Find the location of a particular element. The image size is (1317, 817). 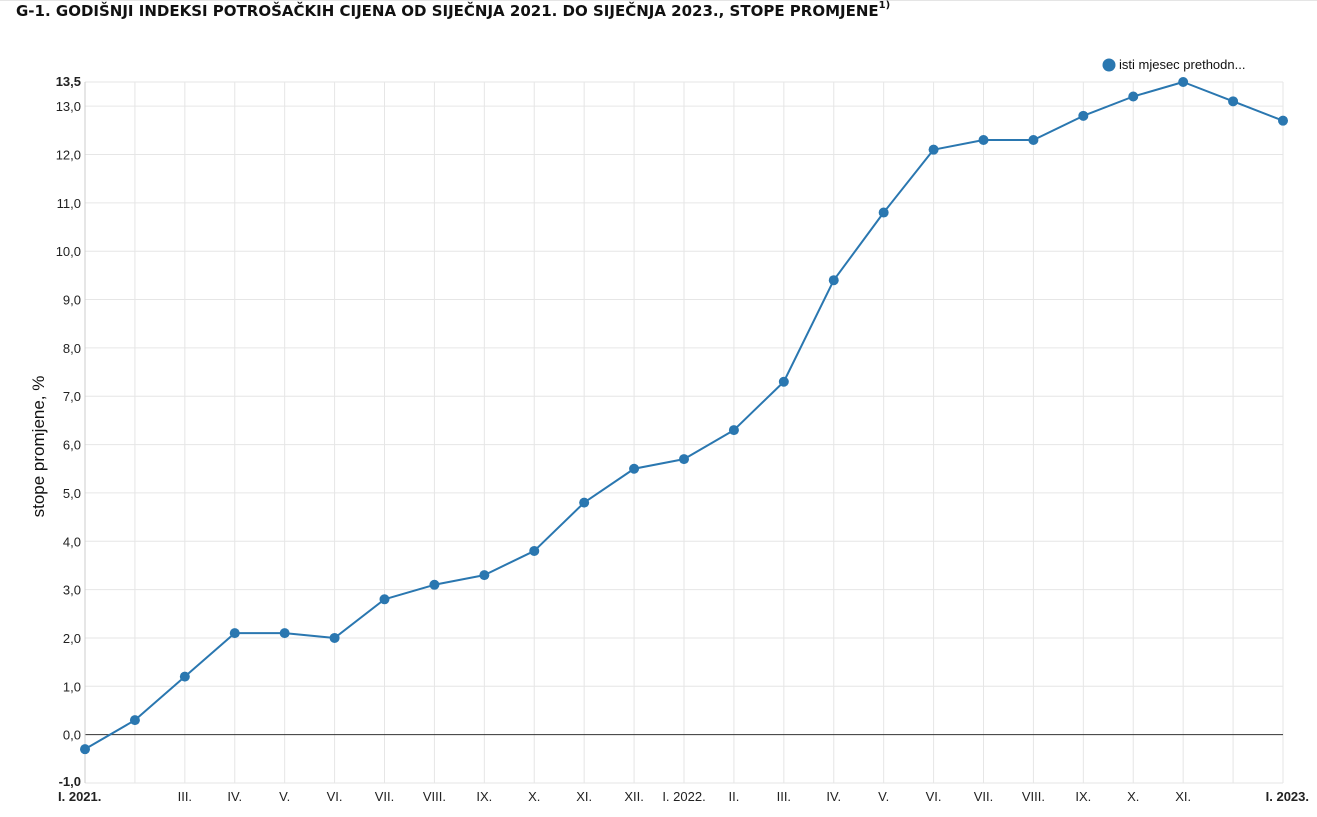

y-tick-label: 11,0 is located at coordinates (69, 203).